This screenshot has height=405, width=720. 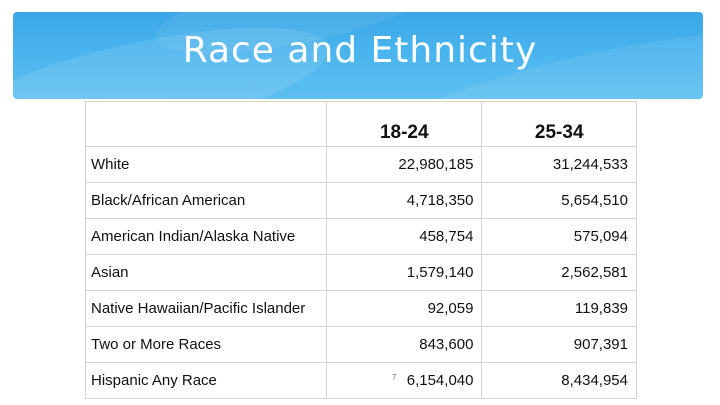 I want to click on column-header-25-34: 25-34, so click(x=559, y=124).